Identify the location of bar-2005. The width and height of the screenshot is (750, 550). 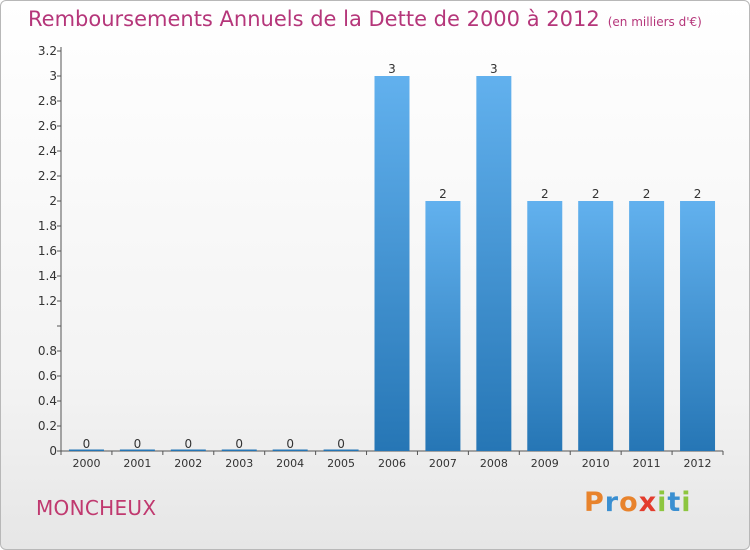
(341, 450).